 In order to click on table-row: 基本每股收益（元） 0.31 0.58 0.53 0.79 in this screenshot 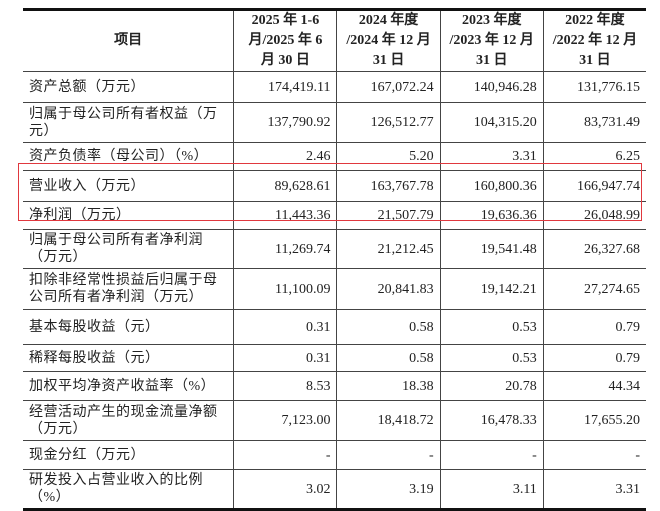, I will do `click(334, 327)`.